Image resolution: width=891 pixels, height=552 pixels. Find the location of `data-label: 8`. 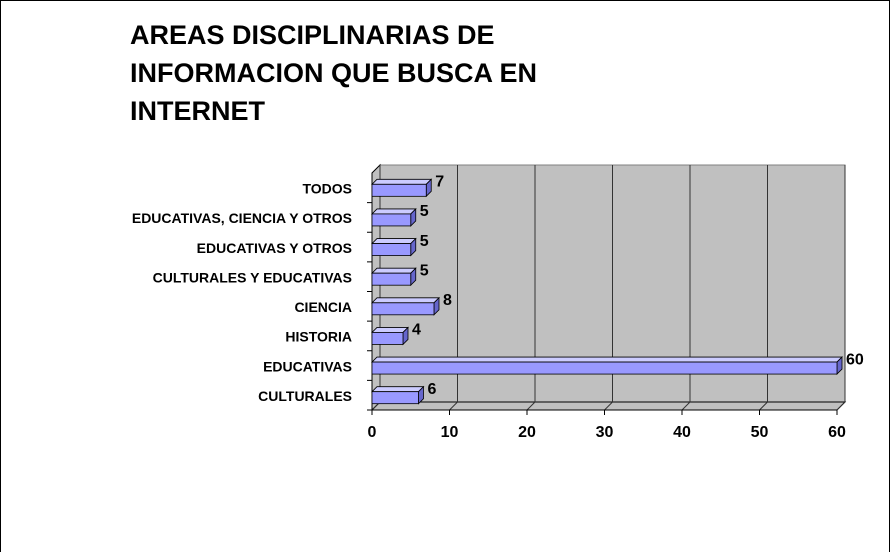

data-label: 8 is located at coordinates (447, 300).